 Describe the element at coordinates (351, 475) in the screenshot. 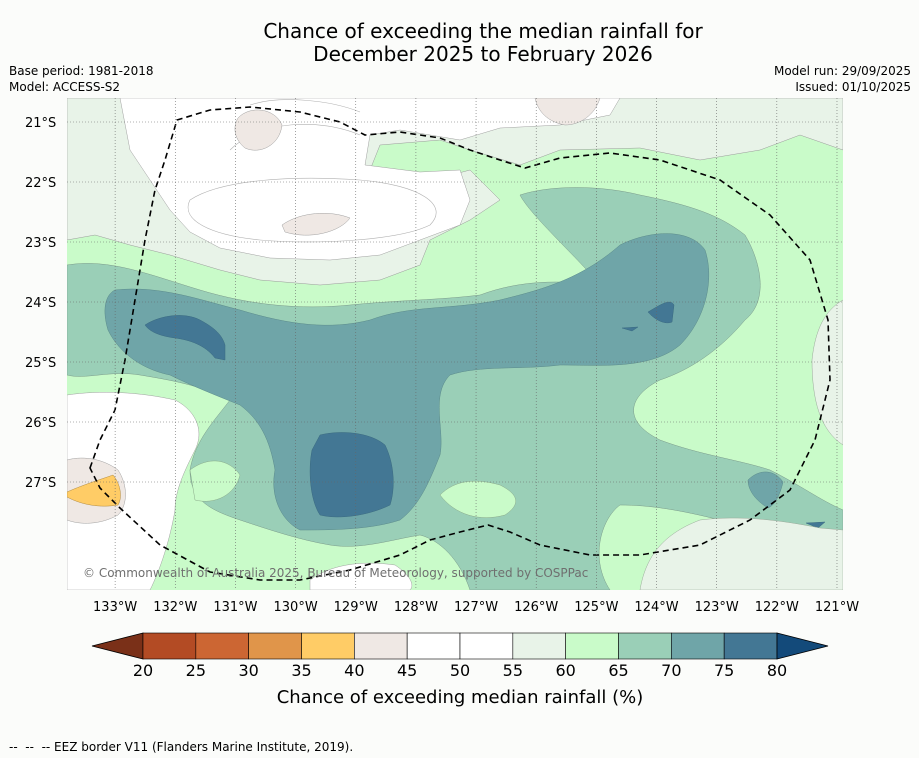

I see `contour-75-80-a` at that location.